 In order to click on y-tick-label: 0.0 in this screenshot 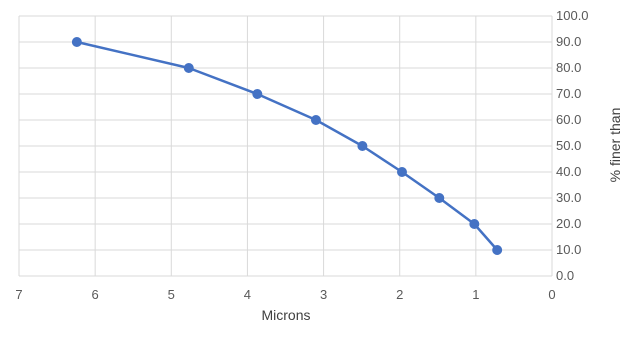, I will do `click(565, 275)`.